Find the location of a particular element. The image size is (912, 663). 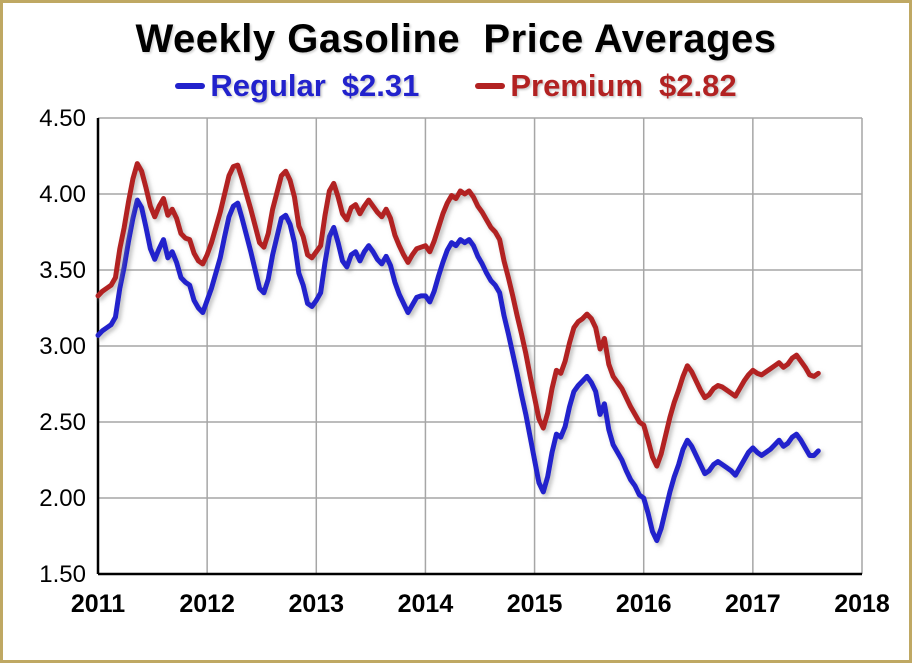

legend-label-regular: Regular is located at coordinates (268, 85).